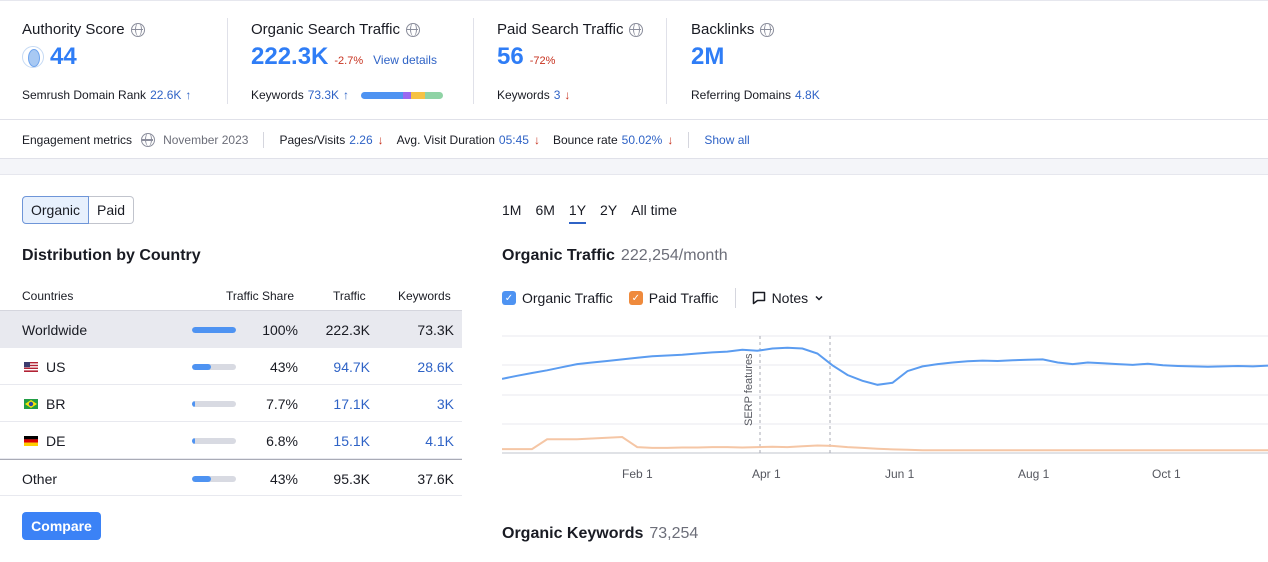 The width and height of the screenshot is (1268, 562). I want to click on paid-checkbox: ✓, so click(635, 298).